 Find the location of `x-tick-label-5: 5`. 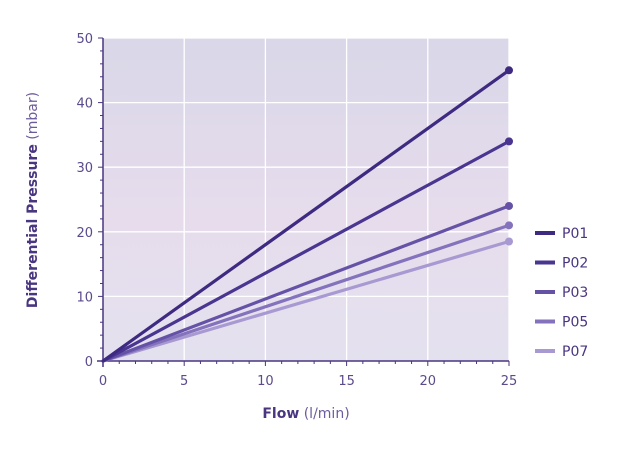

x-tick-label-5: 5 is located at coordinates (184, 381).